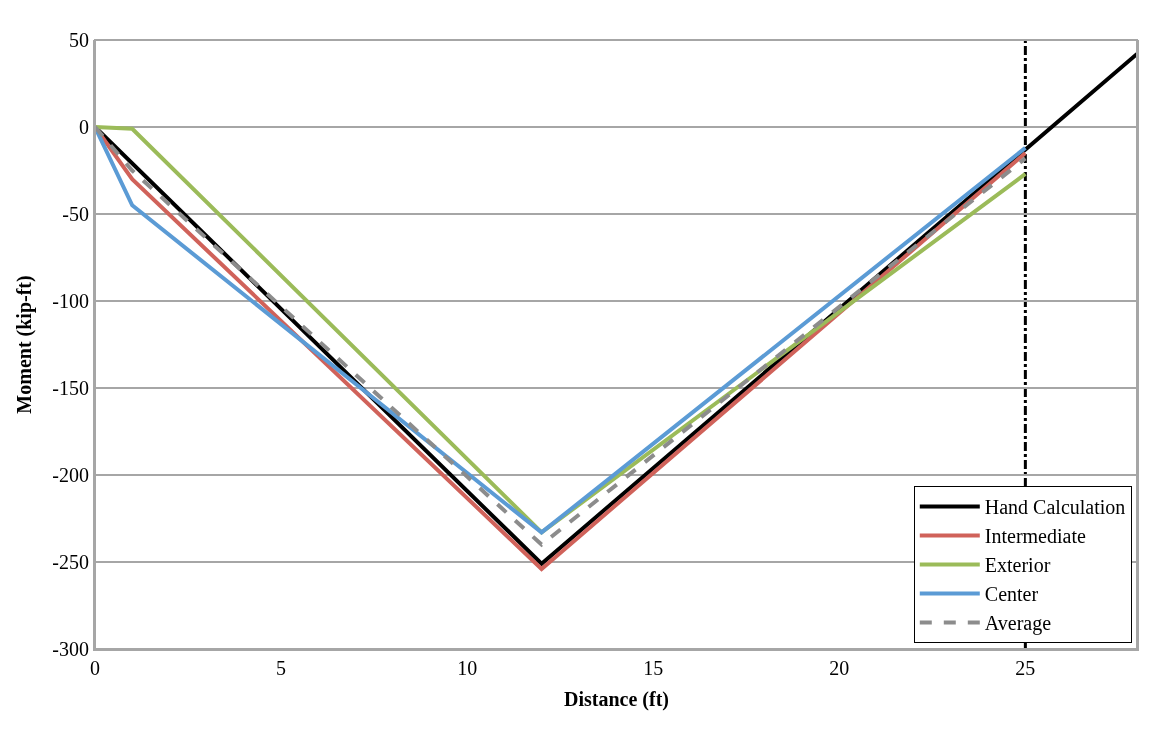 The image size is (1151, 729). What do you see at coordinates (653, 668) in the screenshot?
I see `x-tick-label: 15` at bounding box center [653, 668].